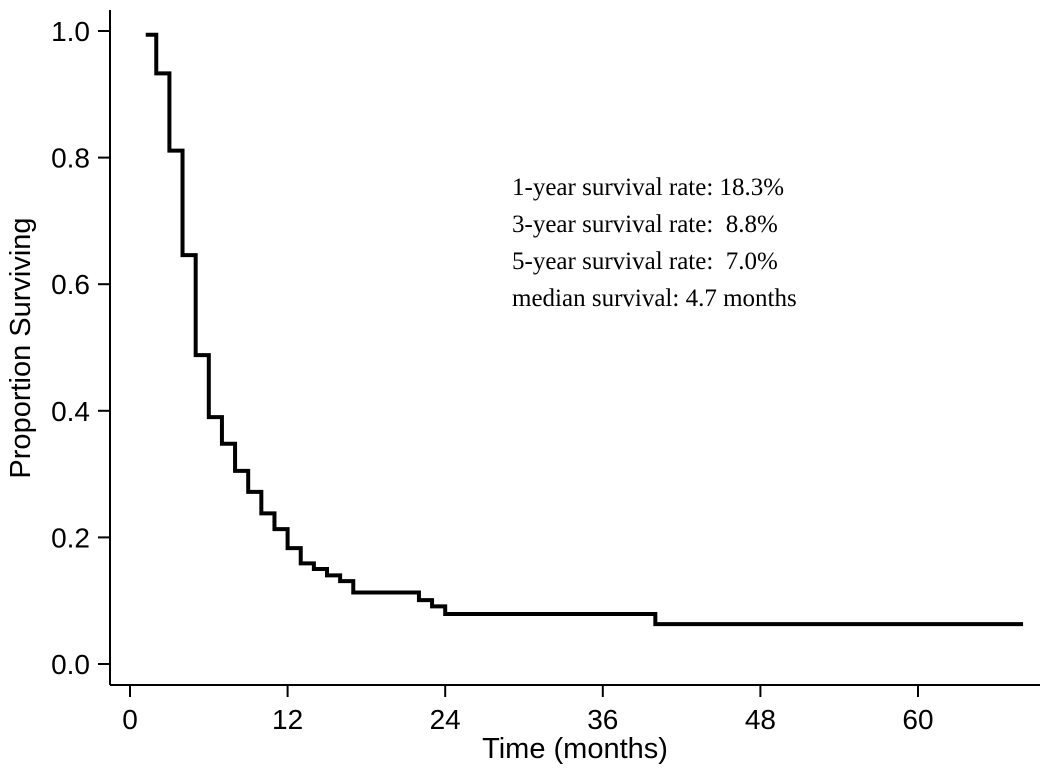 The width and height of the screenshot is (1050, 774). What do you see at coordinates (645, 224) in the screenshot?
I see `annotation-line: 3-year survival rate: 8.8%` at bounding box center [645, 224].